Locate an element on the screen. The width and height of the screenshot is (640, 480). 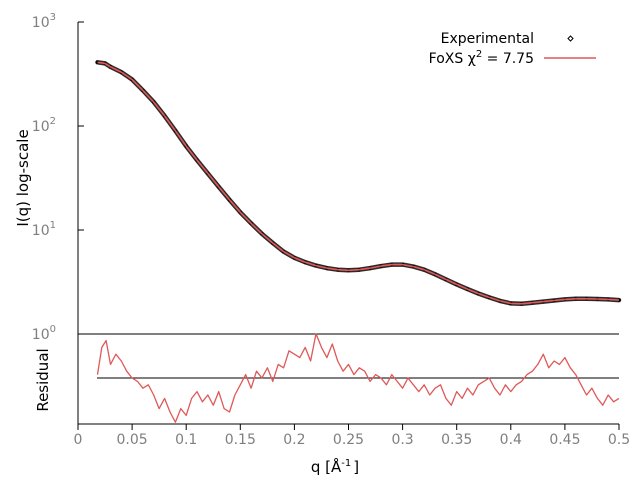
x-tick-label: 0.5 is located at coordinates (619, 440).